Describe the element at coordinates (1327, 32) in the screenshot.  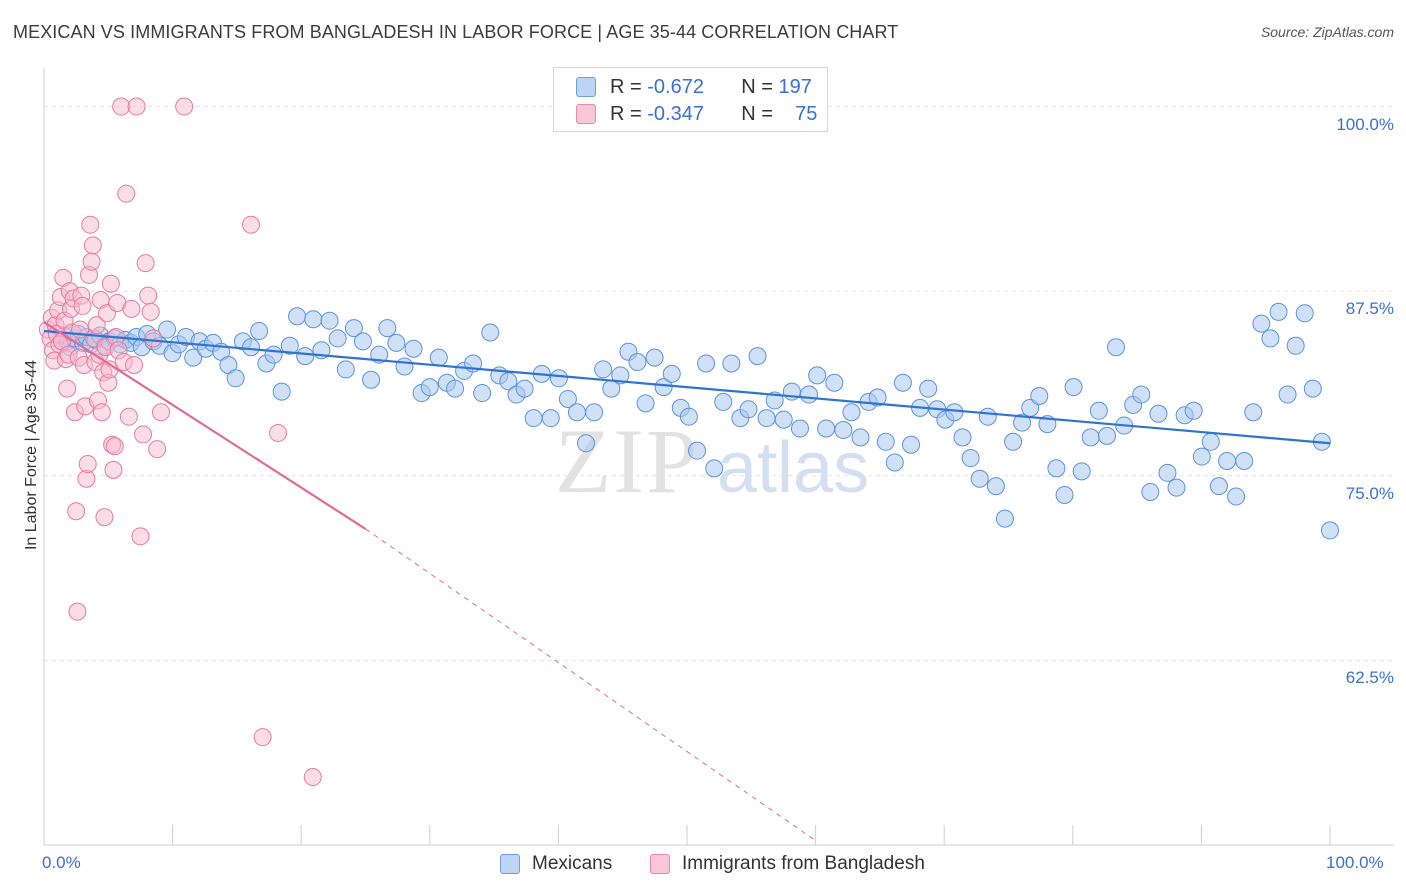
I see `source-label: Source: ZipAtlas.com` at that location.